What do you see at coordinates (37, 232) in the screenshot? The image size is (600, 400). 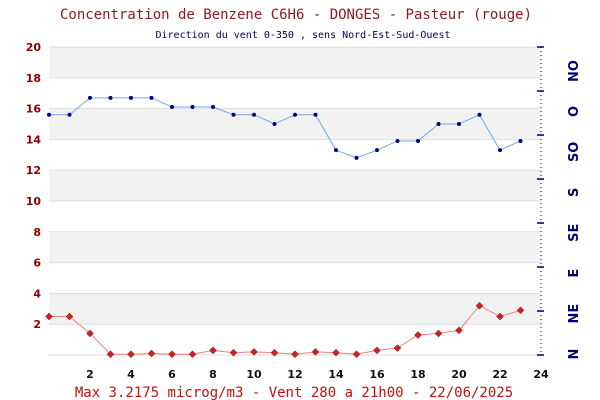 I see `y-tick-label: 8` at bounding box center [37, 232].